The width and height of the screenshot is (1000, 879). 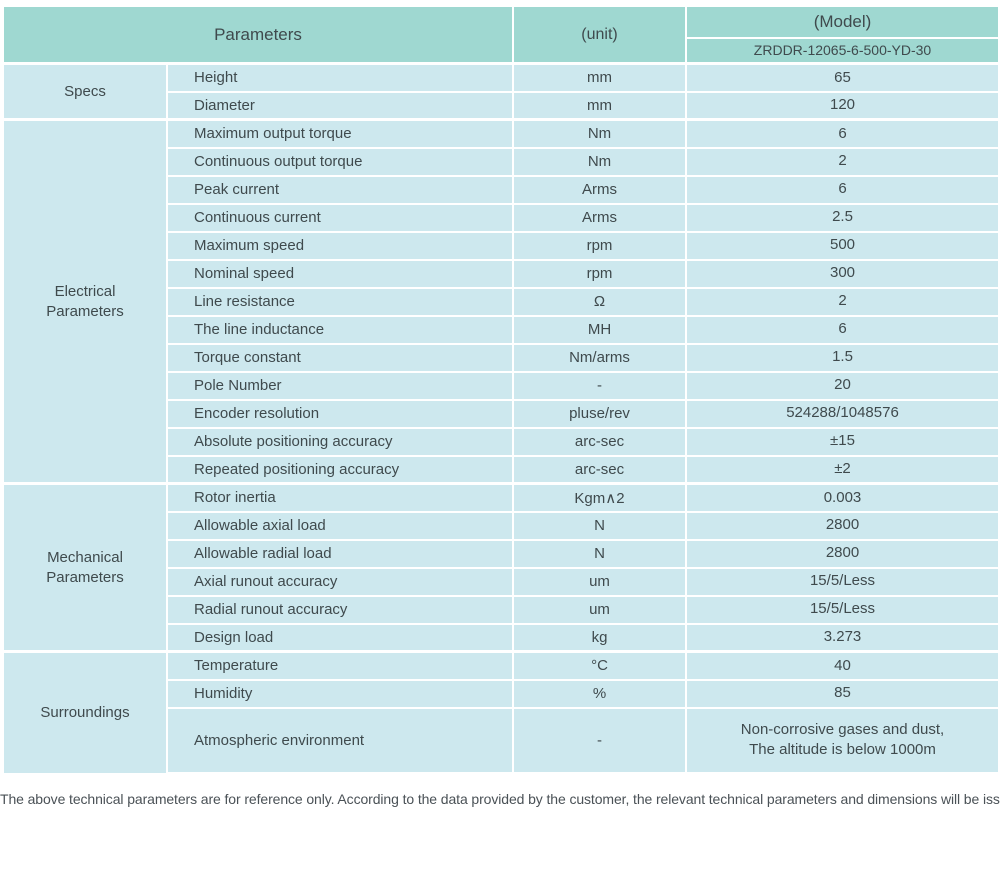 I want to click on unit-cell: mm, so click(x=599, y=105).